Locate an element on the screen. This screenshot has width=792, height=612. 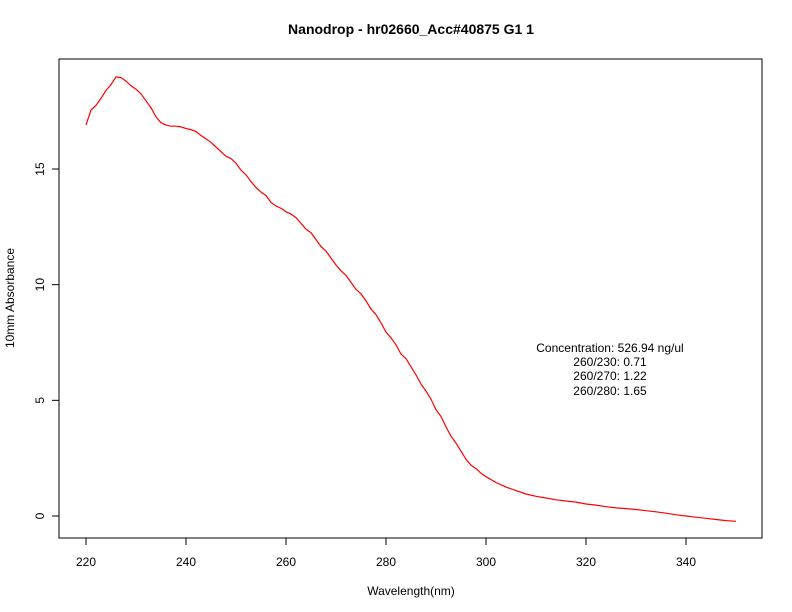
x-tick-label: 300 is located at coordinates (486, 562).